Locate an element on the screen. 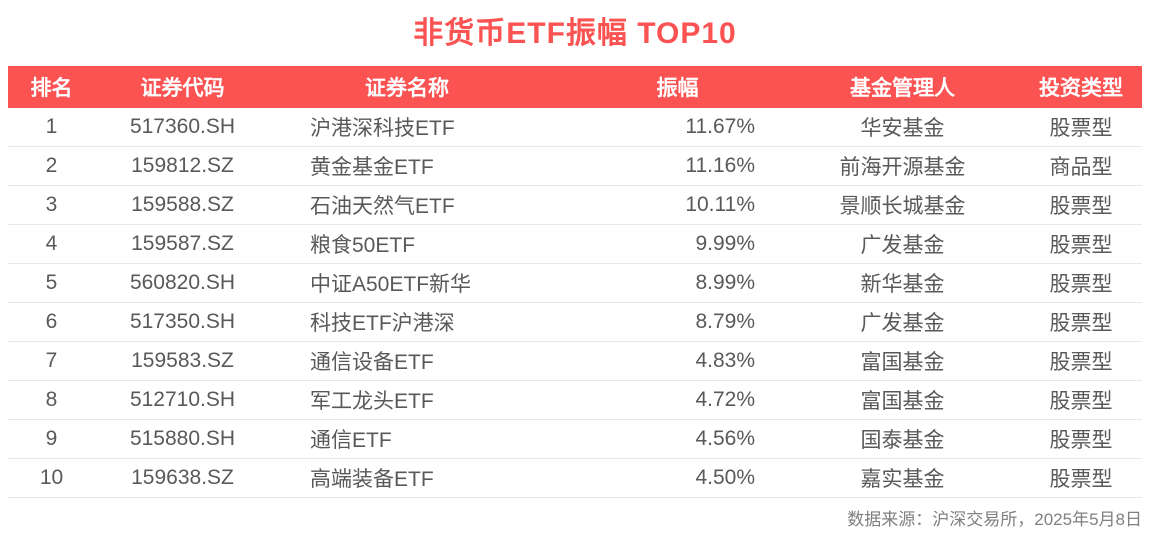 This screenshot has height=540, width=1150. cell-code: 159812.SZ is located at coordinates (182, 166).